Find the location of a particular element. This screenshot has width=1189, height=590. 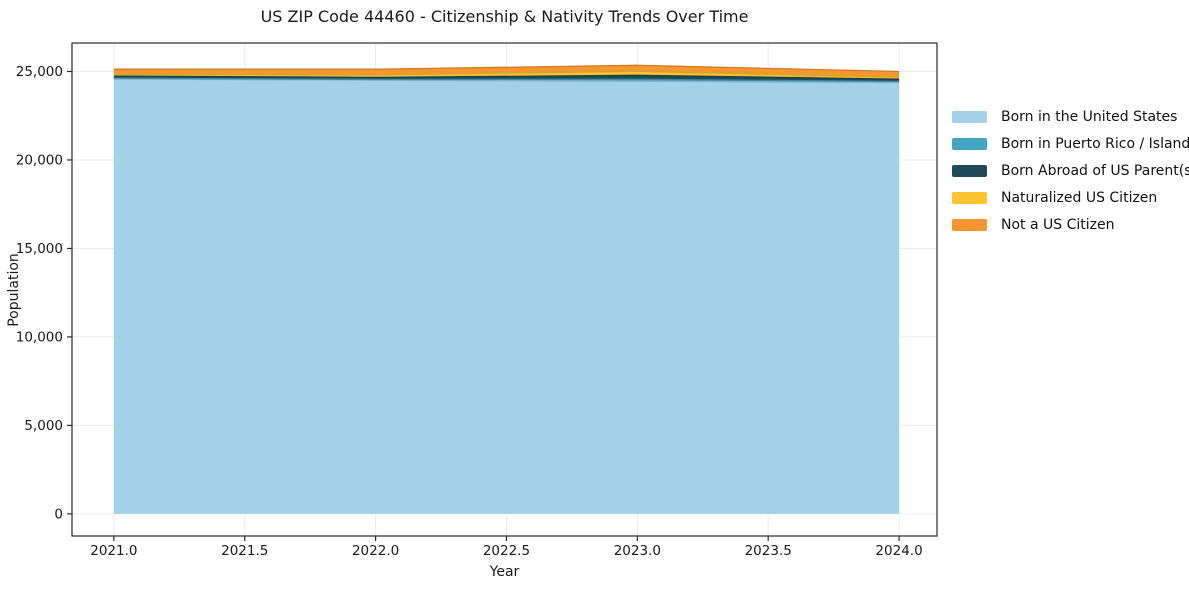

legend-item: Born in the United States is located at coordinates (1070, 116).